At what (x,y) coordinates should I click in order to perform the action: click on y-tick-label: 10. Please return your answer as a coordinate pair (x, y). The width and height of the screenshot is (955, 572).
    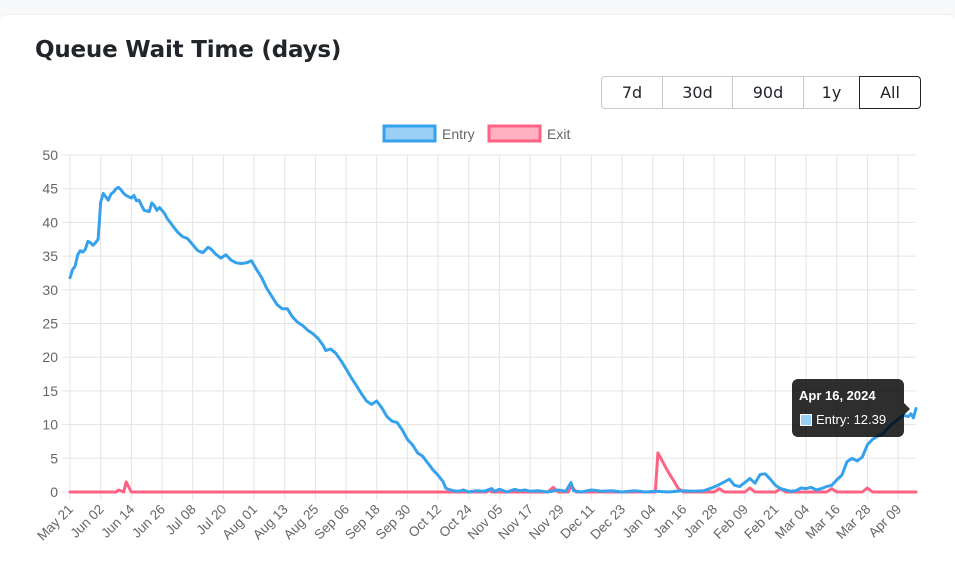
    Looking at the image, I should click on (50, 425).